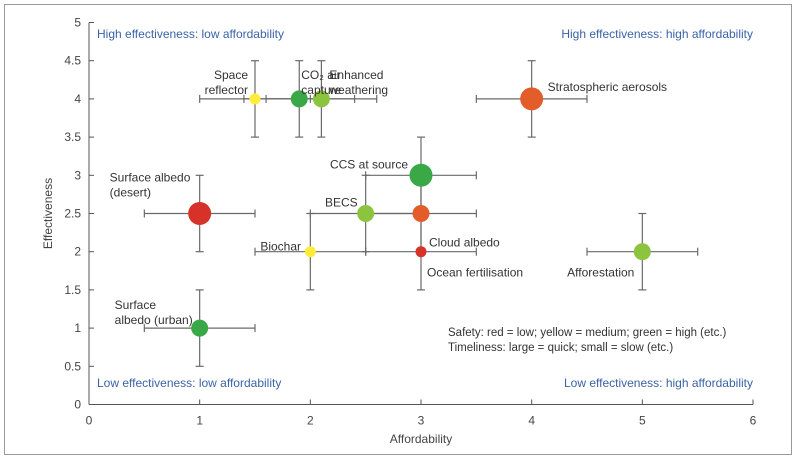  I want to click on point-label: Afforestation, so click(600, 273).